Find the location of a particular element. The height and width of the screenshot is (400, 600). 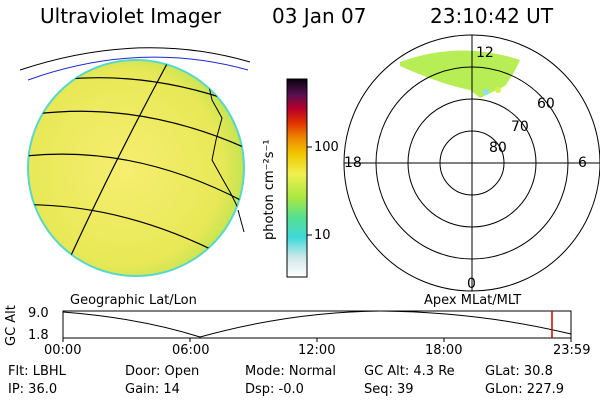

colorbar-tick-100: 100 is located at coordinates (326, 147).